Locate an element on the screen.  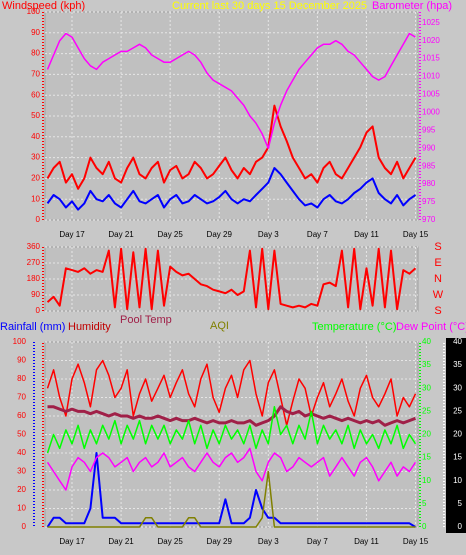
y3-tick-label: 35 is located at coordinates (457, 364).